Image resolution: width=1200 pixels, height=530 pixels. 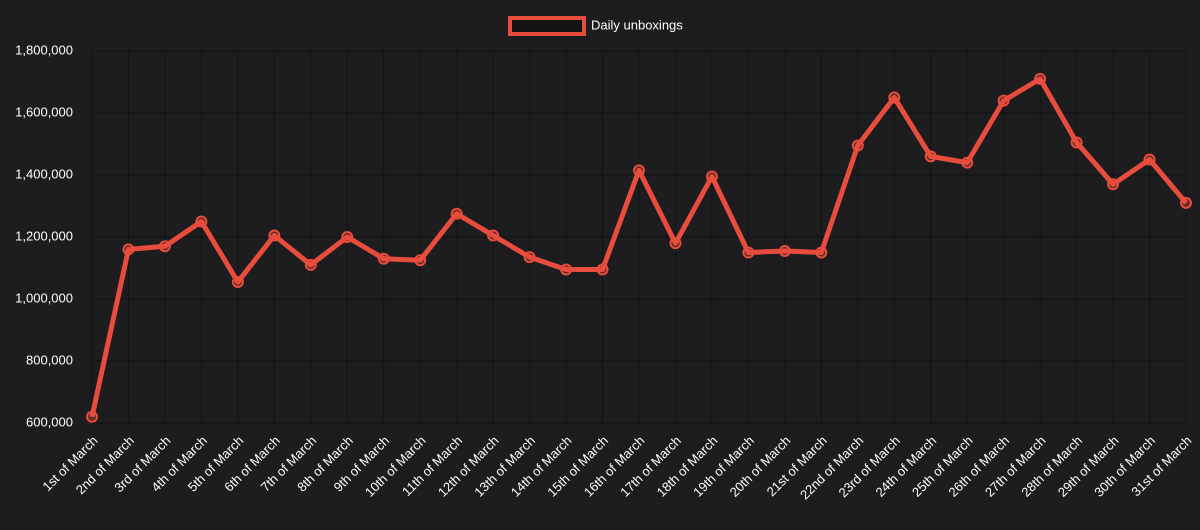 I want to click on y-tick-label: 1,400,000, so click(x=44, y=173).